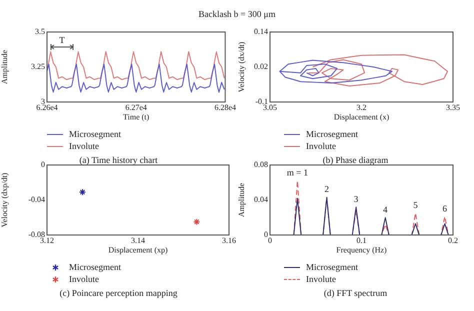 The height and width of the screenshot is (311, 474). I want to click on annotation: (a) Time history chart, so click(118, 160).